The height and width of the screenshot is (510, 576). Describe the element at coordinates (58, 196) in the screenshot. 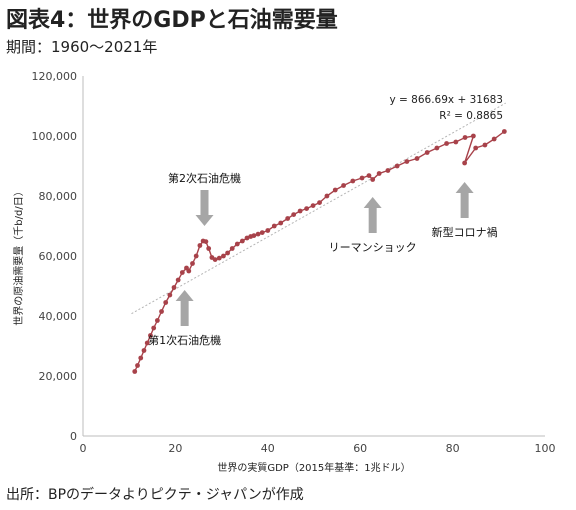

I see `y-tick-label: 80,000` at that location.